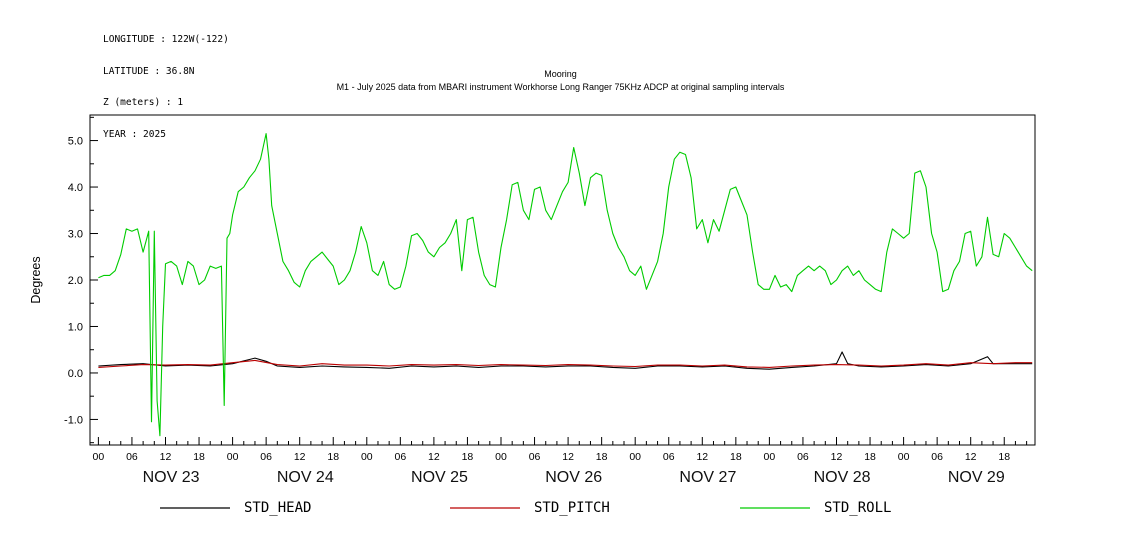  Describe the element at coordinates (166, 39) in the screenshot. I see `info-line-longitude: LONGITUDE : 122W(-122)` at that location.